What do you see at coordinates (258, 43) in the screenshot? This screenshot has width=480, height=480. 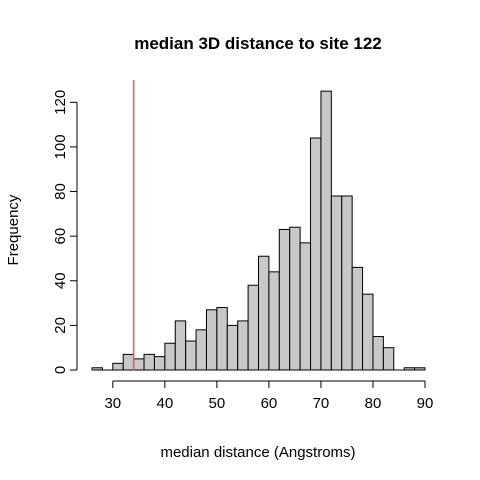 I see `chart-title: median 3D distance to site 122` at bounding box center [258, 43].